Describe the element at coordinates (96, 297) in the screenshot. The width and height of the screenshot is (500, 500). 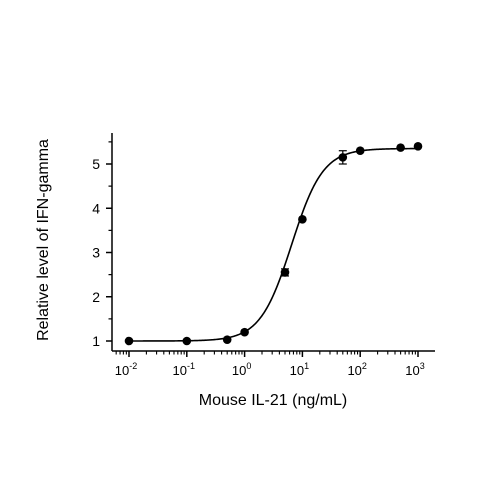
I see `y-tick-label: 2` at that location.